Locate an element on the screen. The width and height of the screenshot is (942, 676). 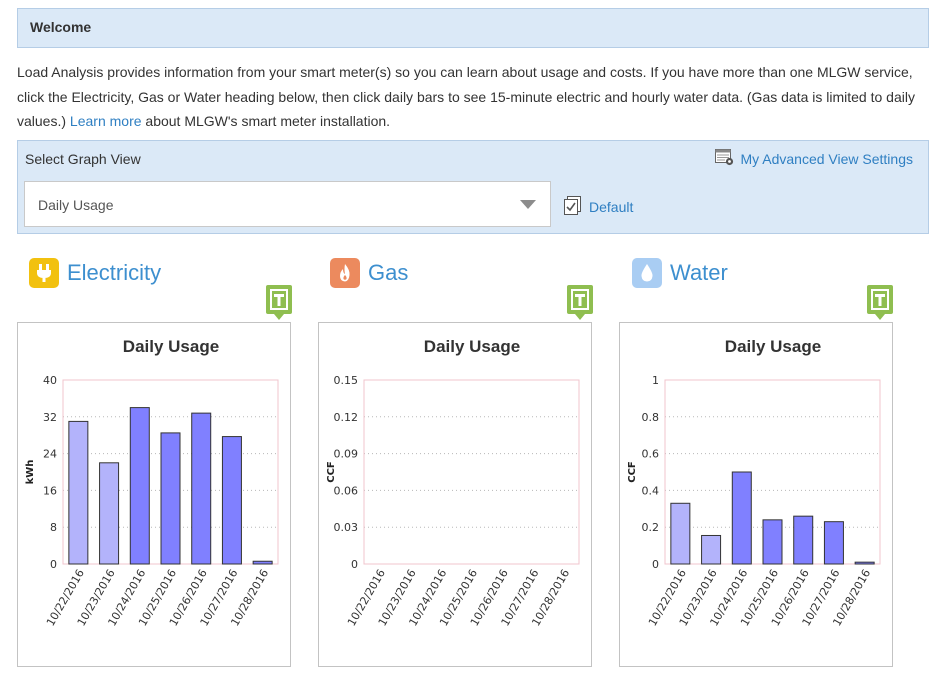
learn-more-link: Learn more is located at coordinates (105, 121).